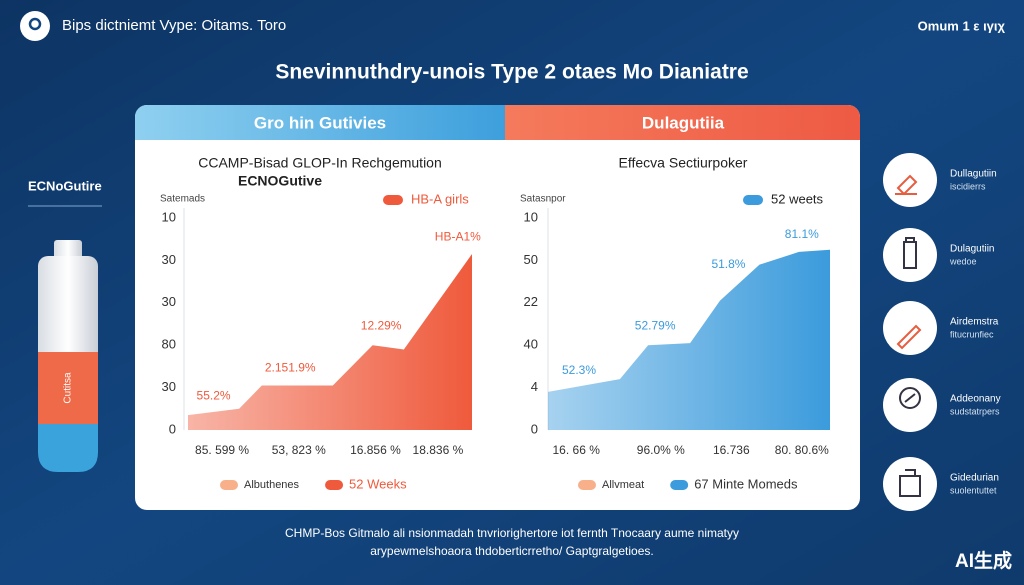 This screenshot has width=1024, height=585. What do you see at coordinates (746, 483) in the screenshot?
I see `legend-label: 67 Minte Momeds` at bounding box center [746, 483].